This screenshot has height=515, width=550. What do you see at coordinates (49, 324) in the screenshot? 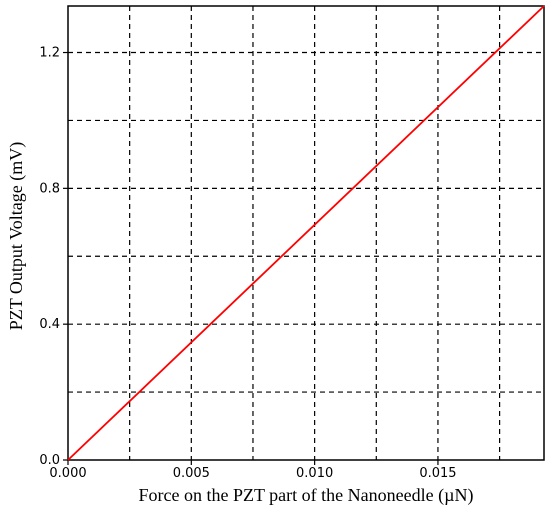
I see `y-tick-label: 0.4` at bounding box center [49, 324].